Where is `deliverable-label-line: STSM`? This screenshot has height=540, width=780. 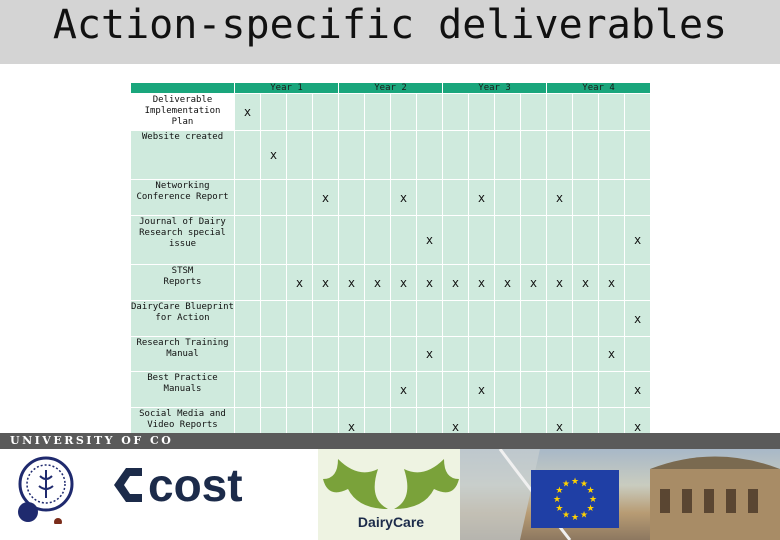
deliverable-label-line: STSM is located at coordinates (182, 271).